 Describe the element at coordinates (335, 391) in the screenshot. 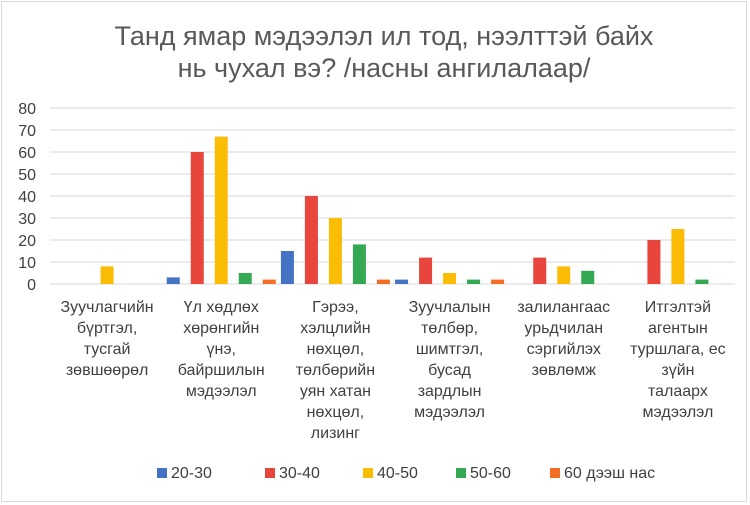

I see `category-label: уян хатан` at that location.